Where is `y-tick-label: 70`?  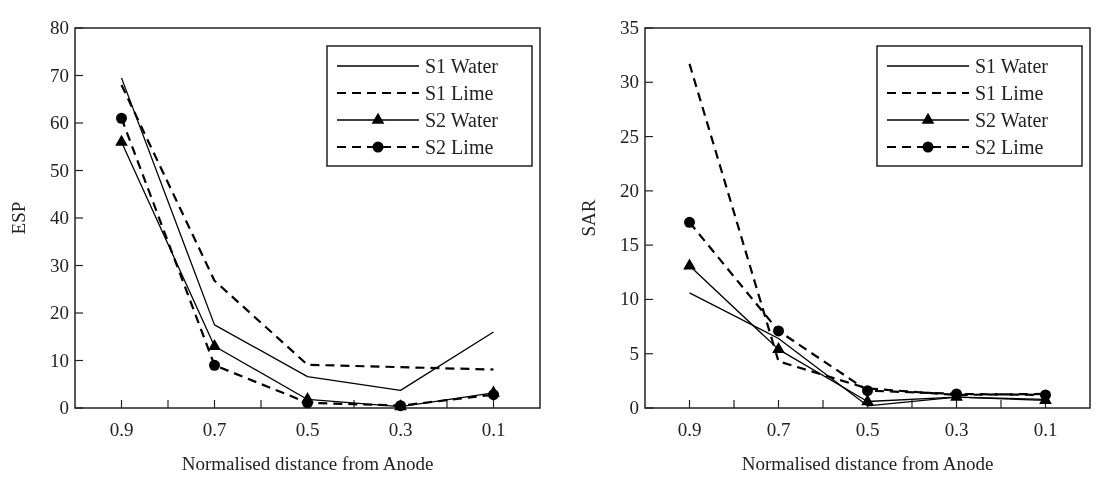 y-tick-label: 70 is located at coordinates (59, 75).